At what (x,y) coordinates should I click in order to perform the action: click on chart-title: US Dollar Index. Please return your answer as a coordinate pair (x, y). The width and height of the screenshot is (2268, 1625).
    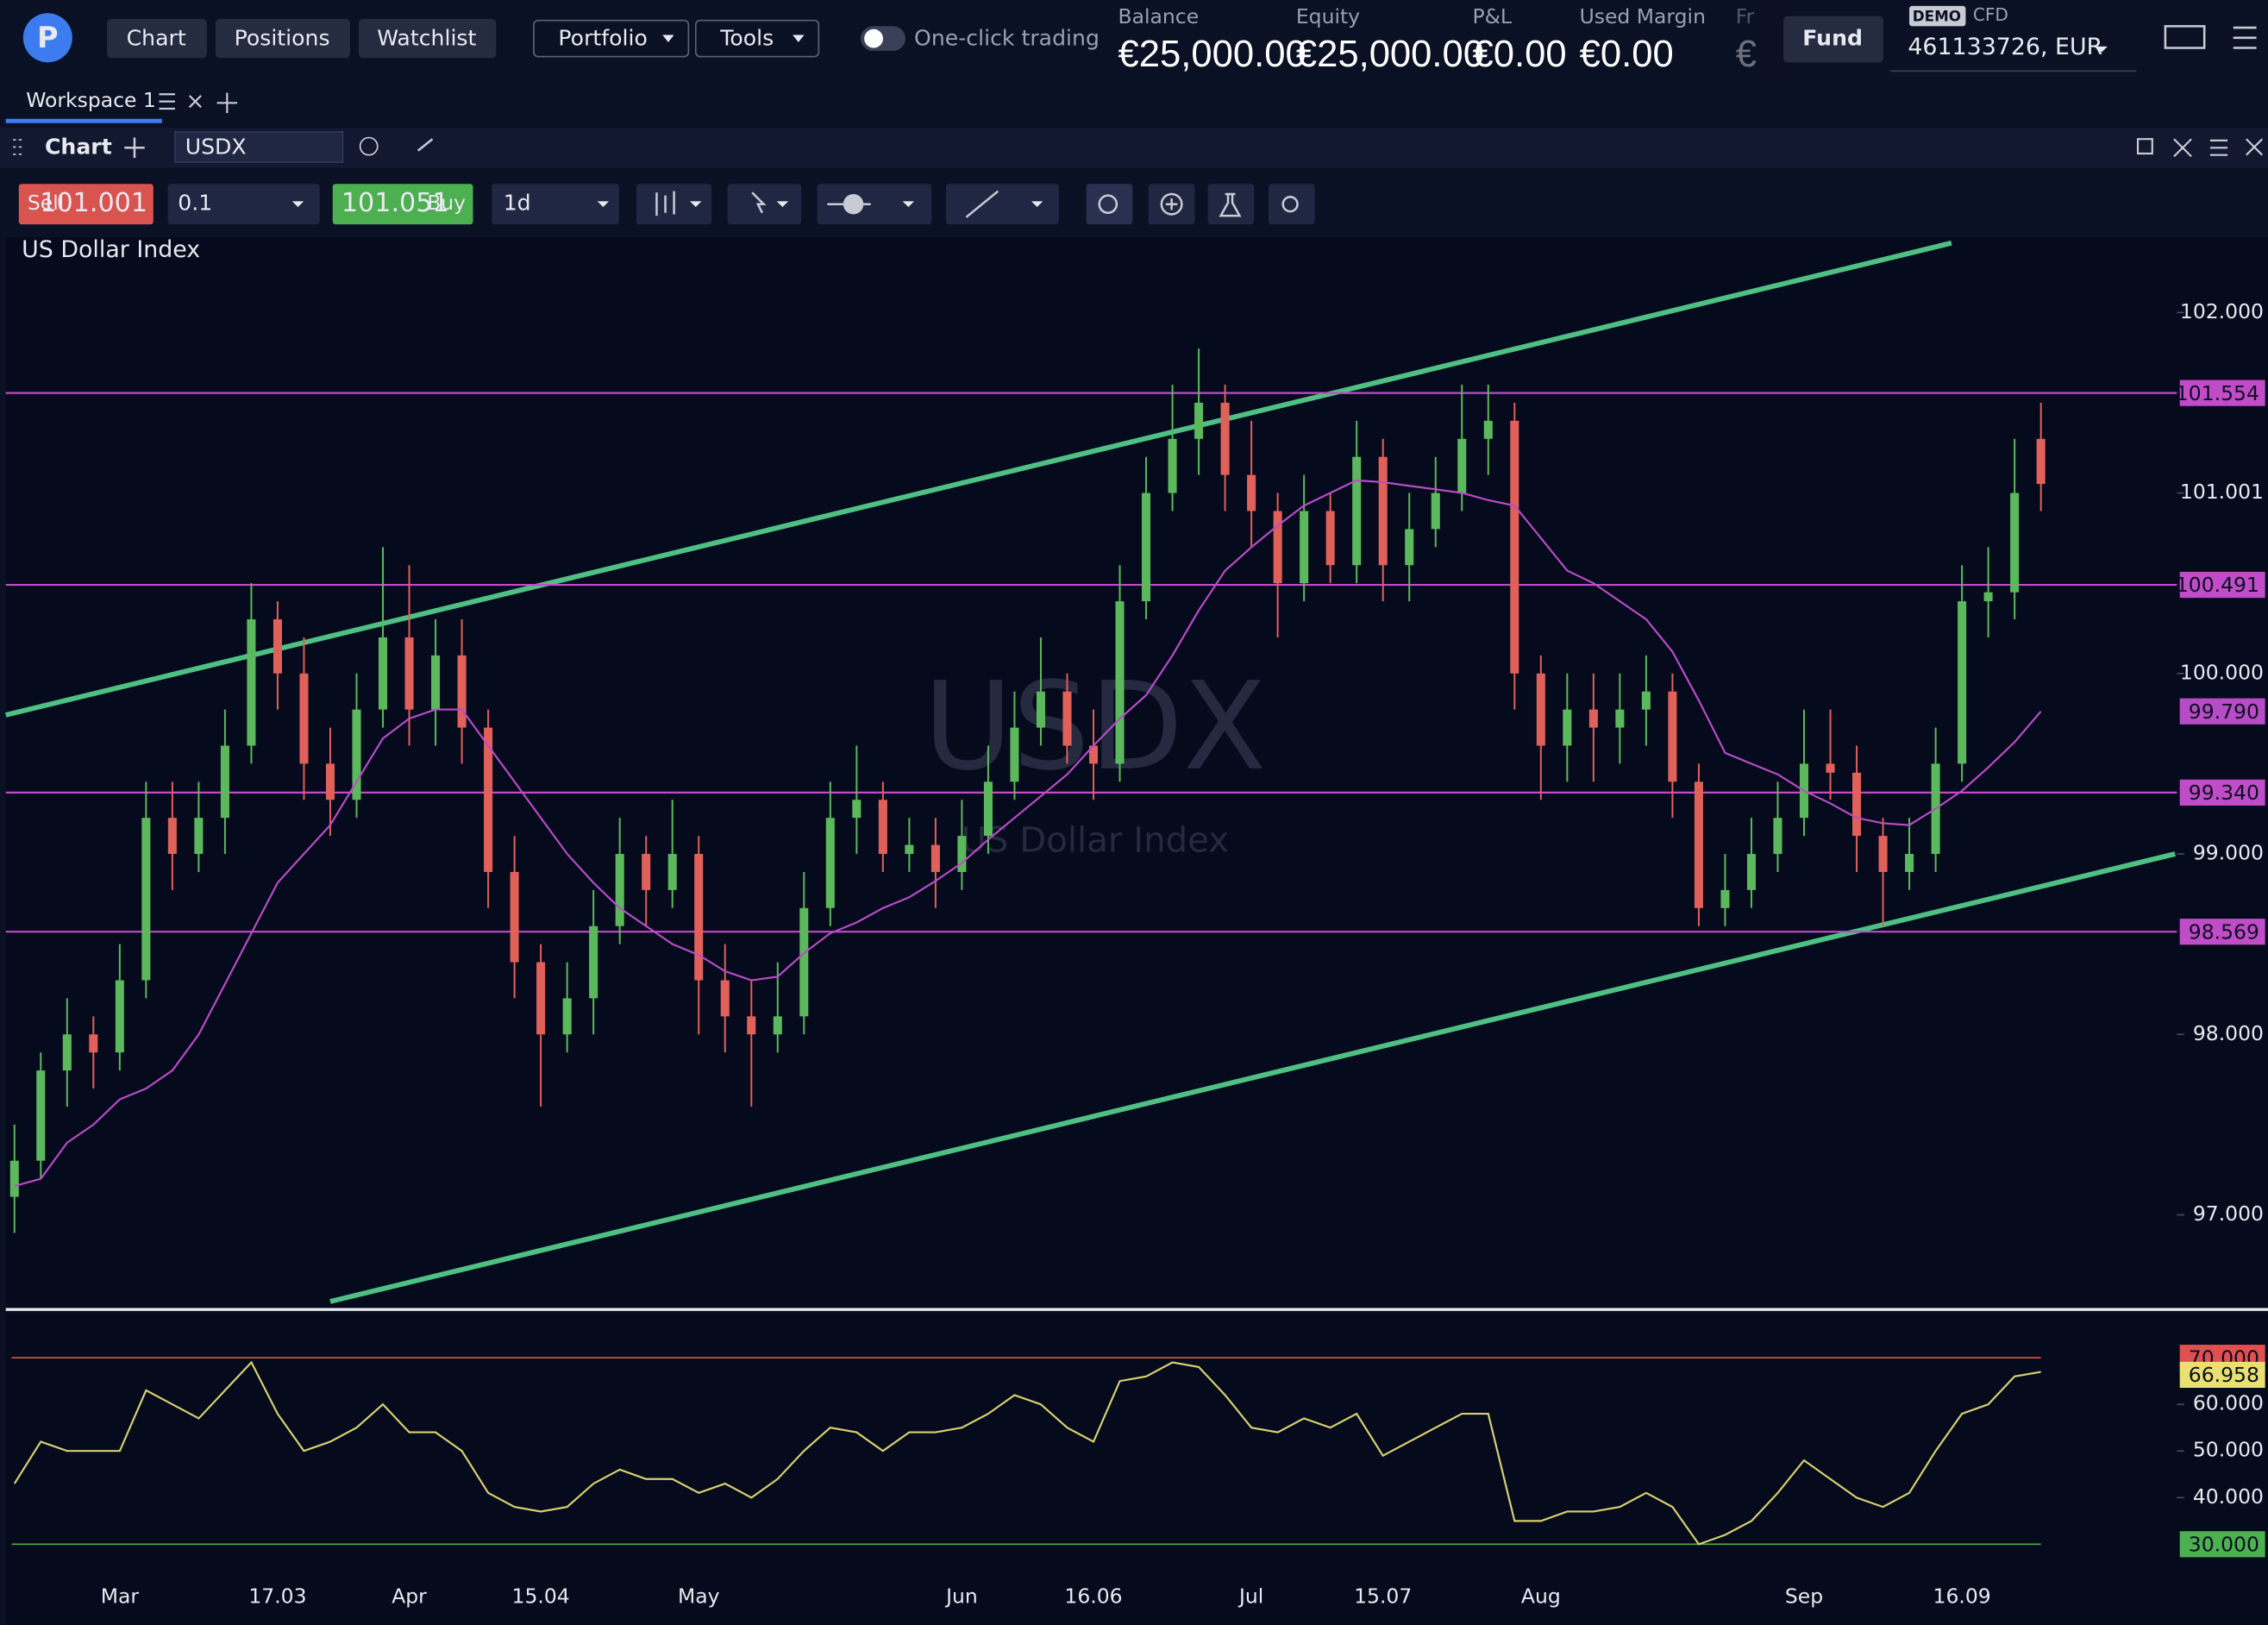
    Looking at the image, I should click on (111, 249).